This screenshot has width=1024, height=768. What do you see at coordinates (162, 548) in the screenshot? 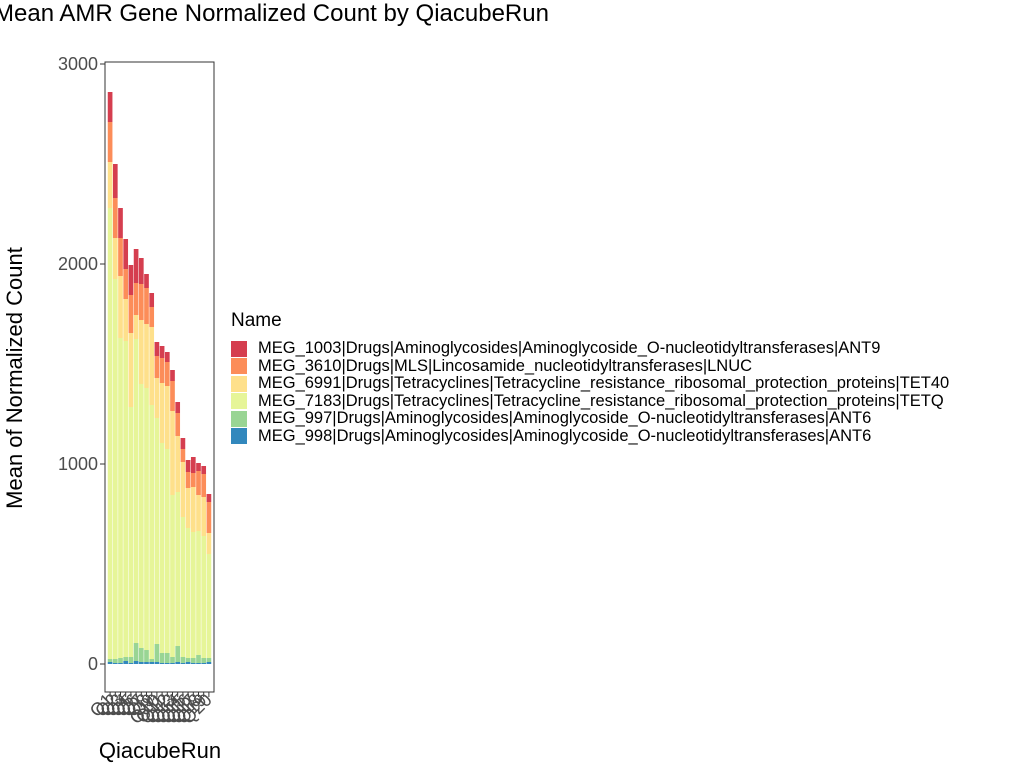
I see `bar-segment-Q11-s2` at bounding box center [162, 548].